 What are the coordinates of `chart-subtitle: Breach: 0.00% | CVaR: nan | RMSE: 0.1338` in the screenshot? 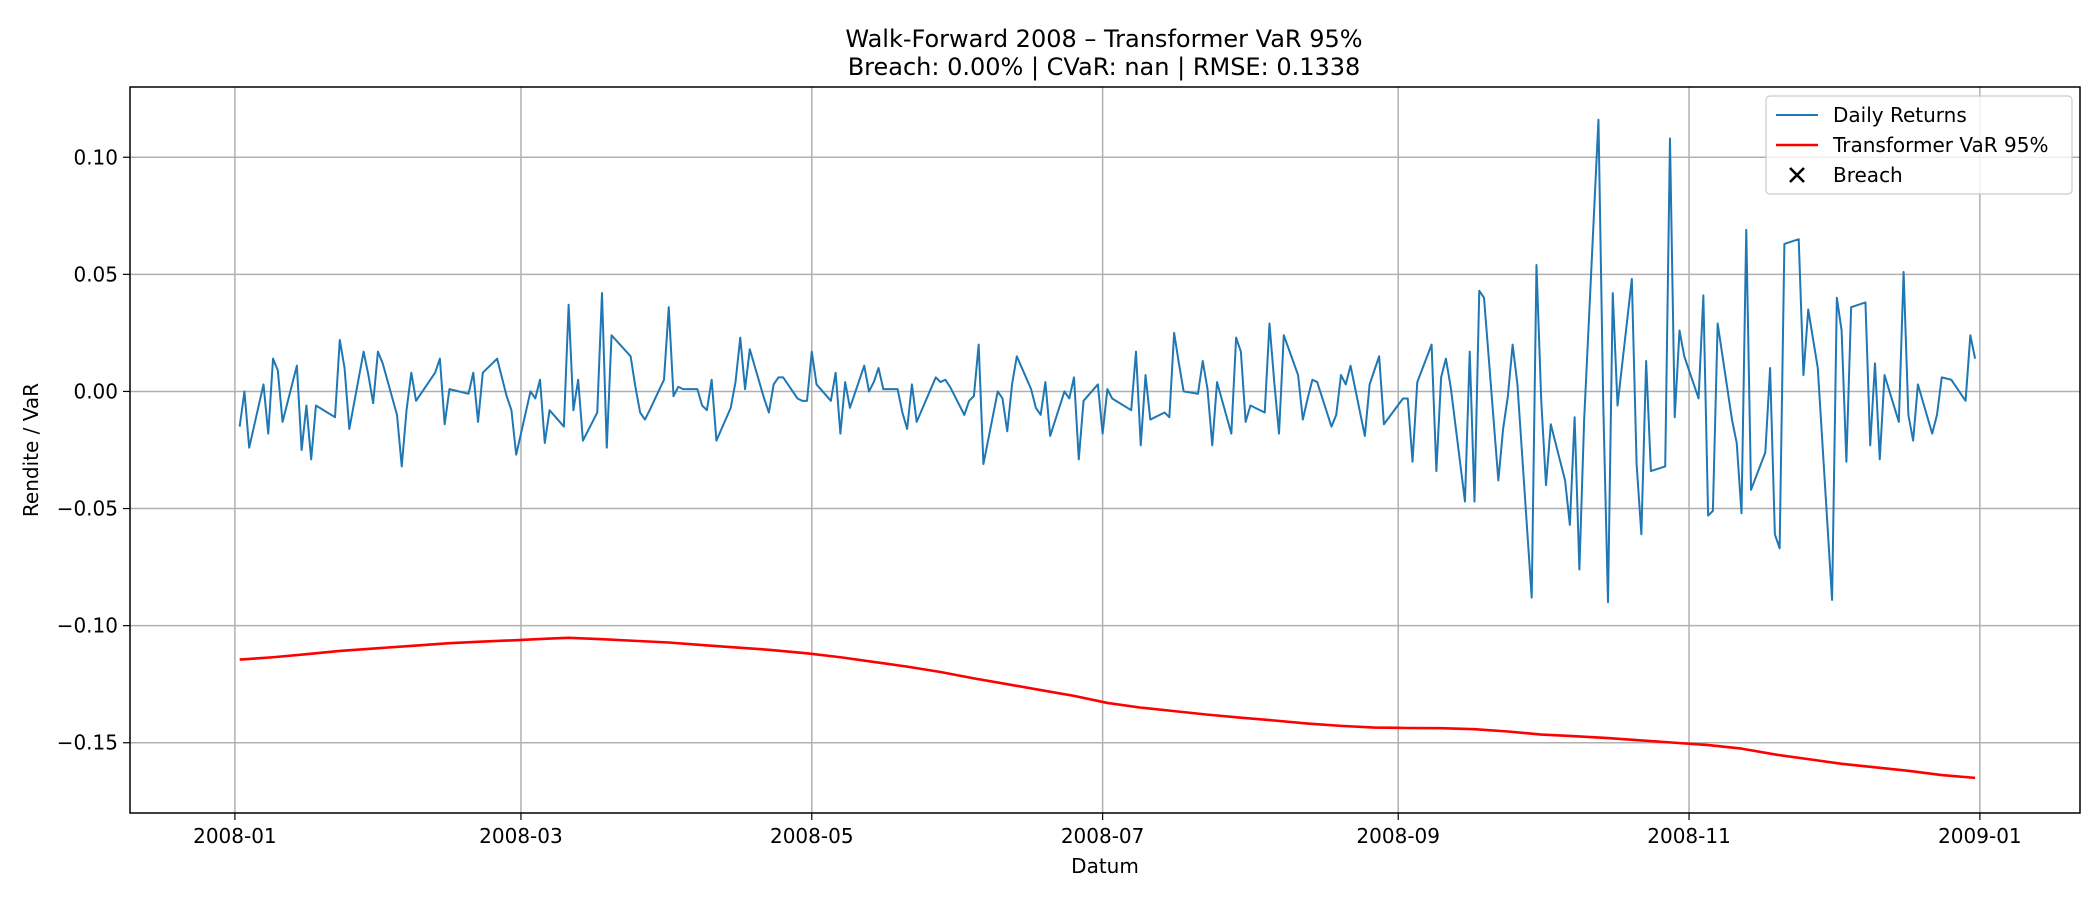 It's located at (1104, 67).